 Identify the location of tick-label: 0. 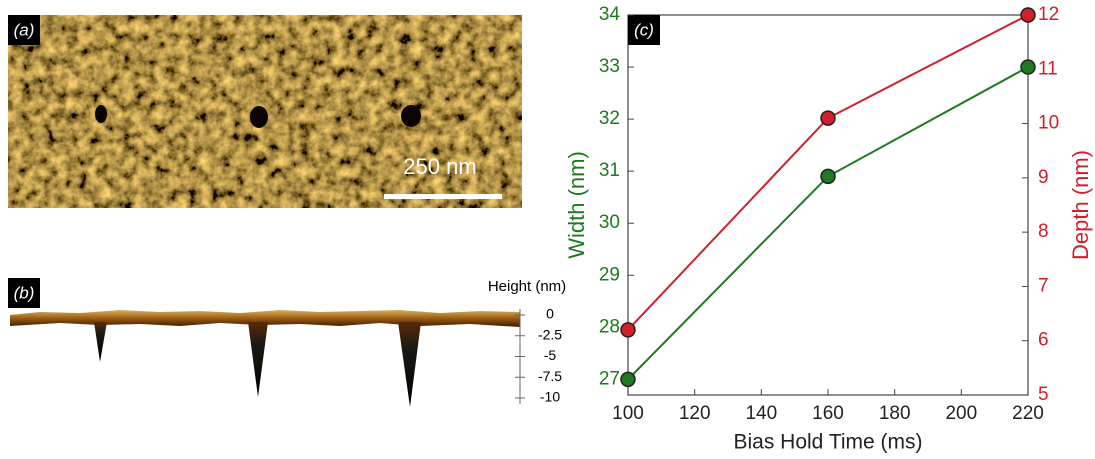
(550, 314).